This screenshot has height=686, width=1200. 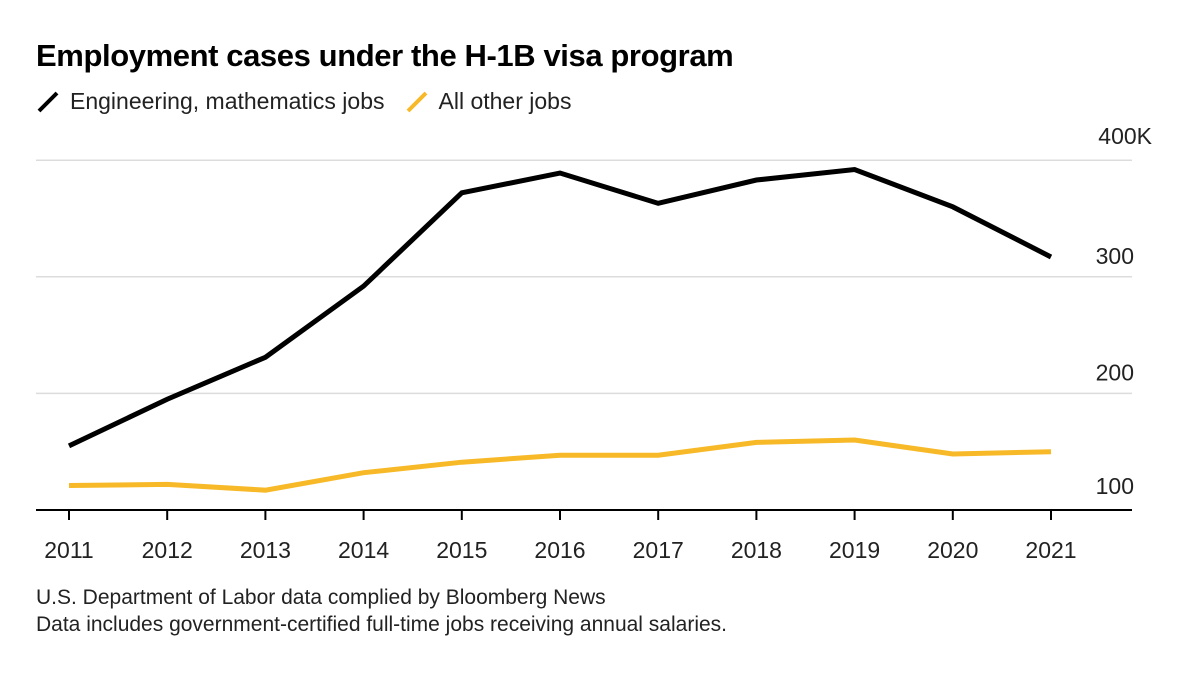 What do you see at coordinates (167, 550) in the screenshot?
I see `x-tick-label: 2012` at bounding box center [167, 550].